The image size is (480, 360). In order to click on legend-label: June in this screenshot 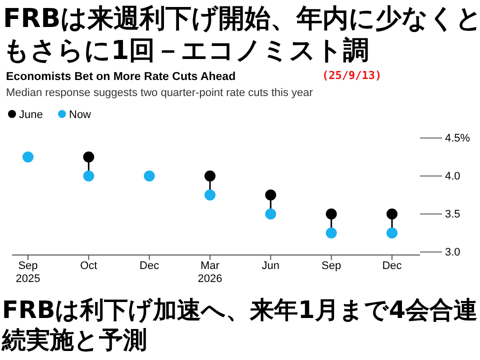, I will do `click(31, 115)`.